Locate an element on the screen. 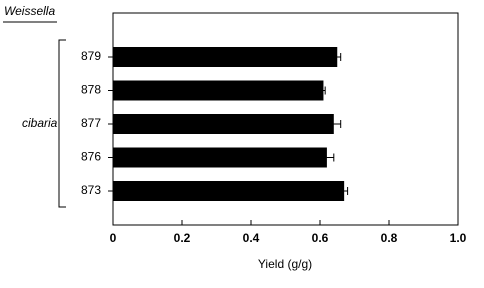 This screenshot has width=484, height=288. y-tick-label: 878 is located at coordinates (91, 90).